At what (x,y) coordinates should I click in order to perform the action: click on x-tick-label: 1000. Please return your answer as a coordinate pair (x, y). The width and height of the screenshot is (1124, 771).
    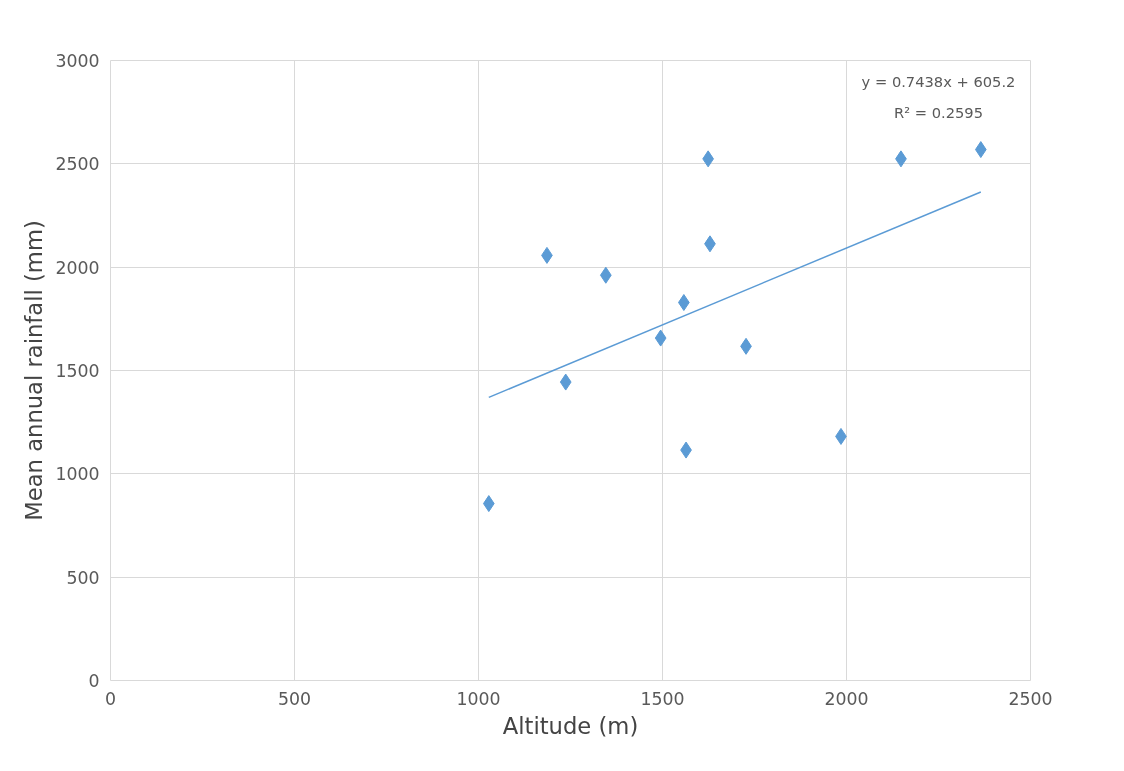
    Looking at the image, I should click on (478, 698).